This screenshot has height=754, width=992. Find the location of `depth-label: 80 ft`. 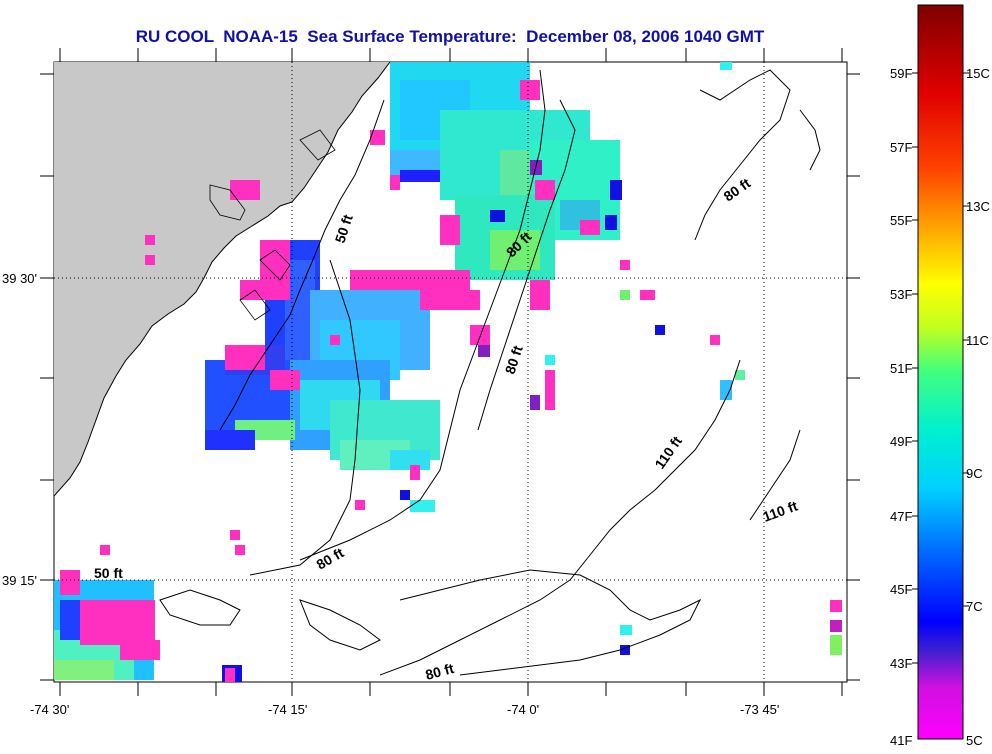

depth-label: 80 ft is located at coordinates (440, 671).